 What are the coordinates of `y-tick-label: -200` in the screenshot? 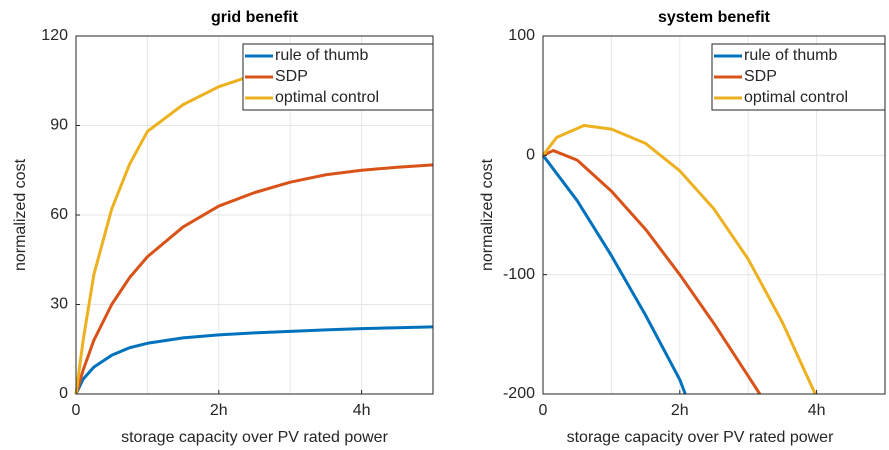 It's located at (519, 393).